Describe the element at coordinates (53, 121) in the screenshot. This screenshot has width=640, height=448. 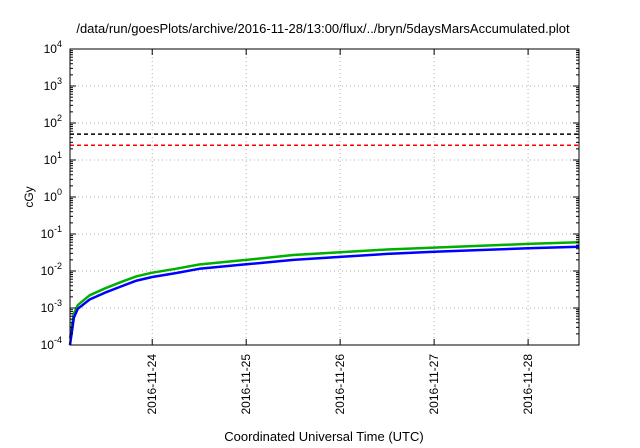
I see `y-tick-label: 10²` at that location.